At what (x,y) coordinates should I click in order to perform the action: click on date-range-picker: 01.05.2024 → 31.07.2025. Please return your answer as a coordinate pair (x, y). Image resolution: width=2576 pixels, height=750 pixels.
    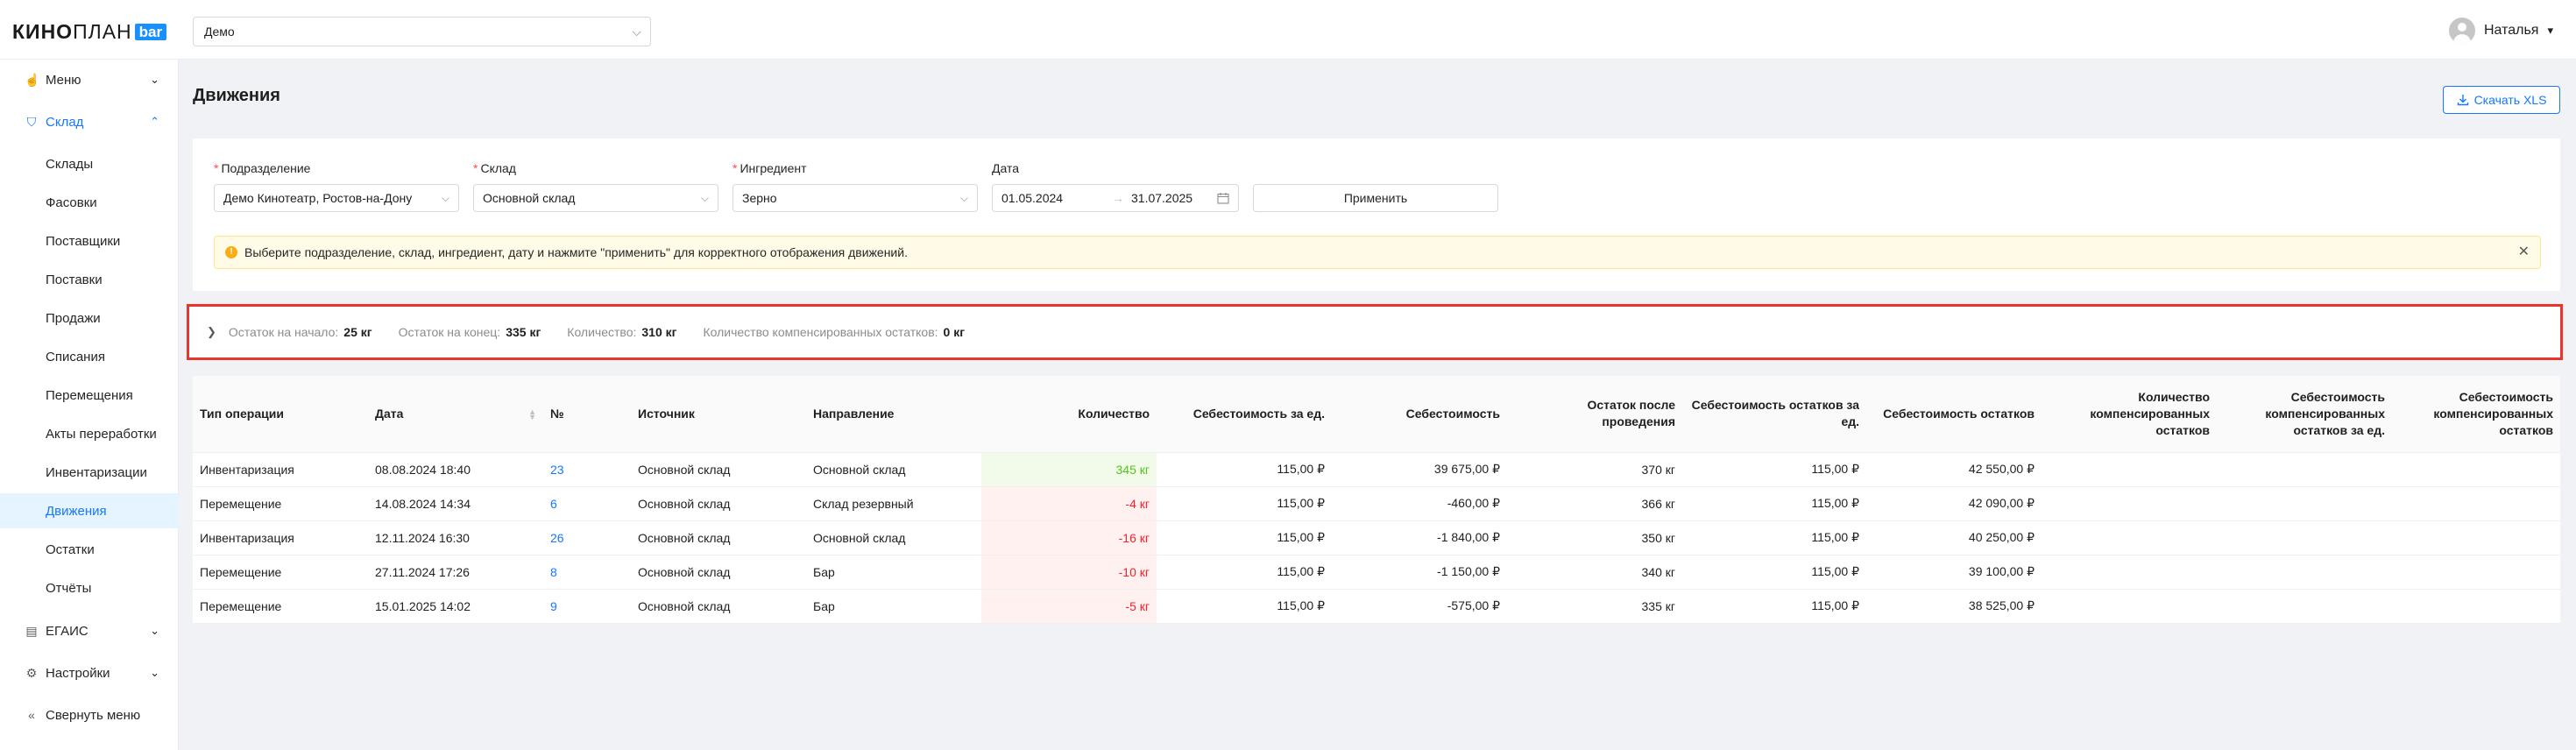
    Looking at the image, I should click on (1115, 198).